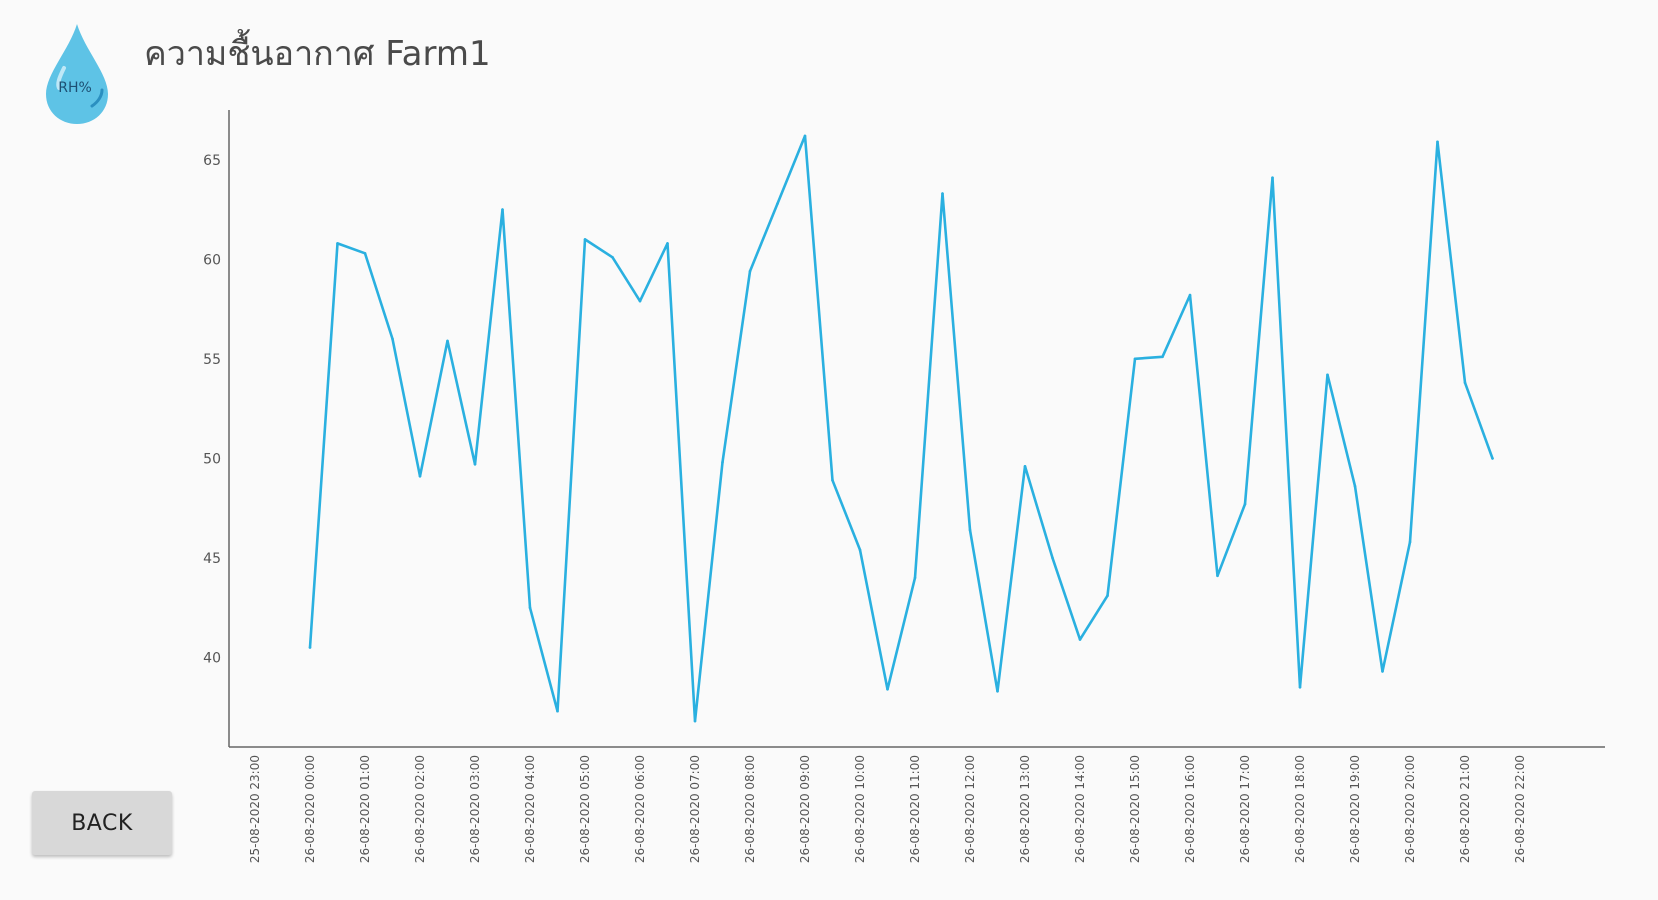 The image size is (1658, 900). What do you see at coordinates (317, 54) in the screenshot?
I see `page-title: ความชื้นอากาศ Farm1` at bounding box center [317, 54].